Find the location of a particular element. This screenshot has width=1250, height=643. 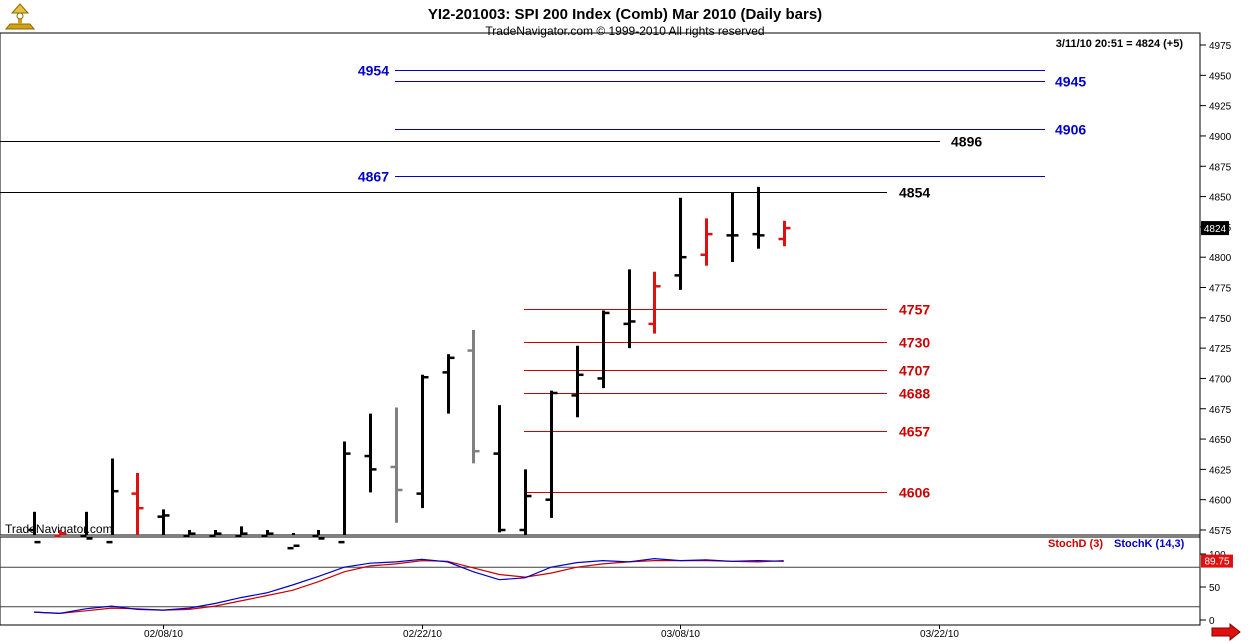

stoch-panel-frame is located at coordinates (600, 581).